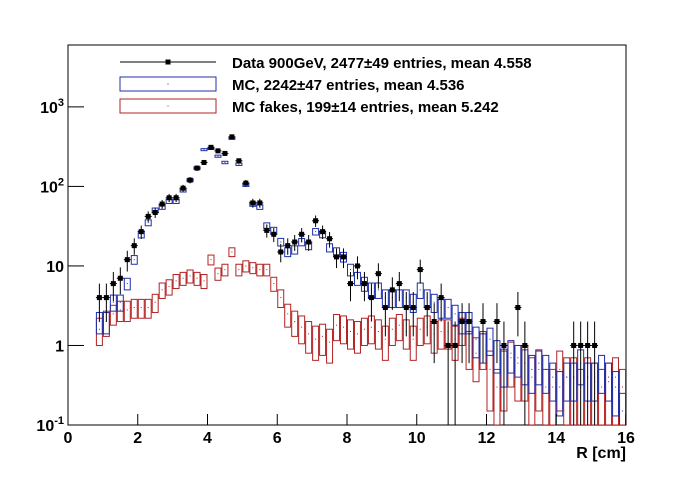 This screenshot has height=477, width=696. Describe the element at coordinates (277, 438) in the screenshot. I see `x-tick-label: 6` at that location.